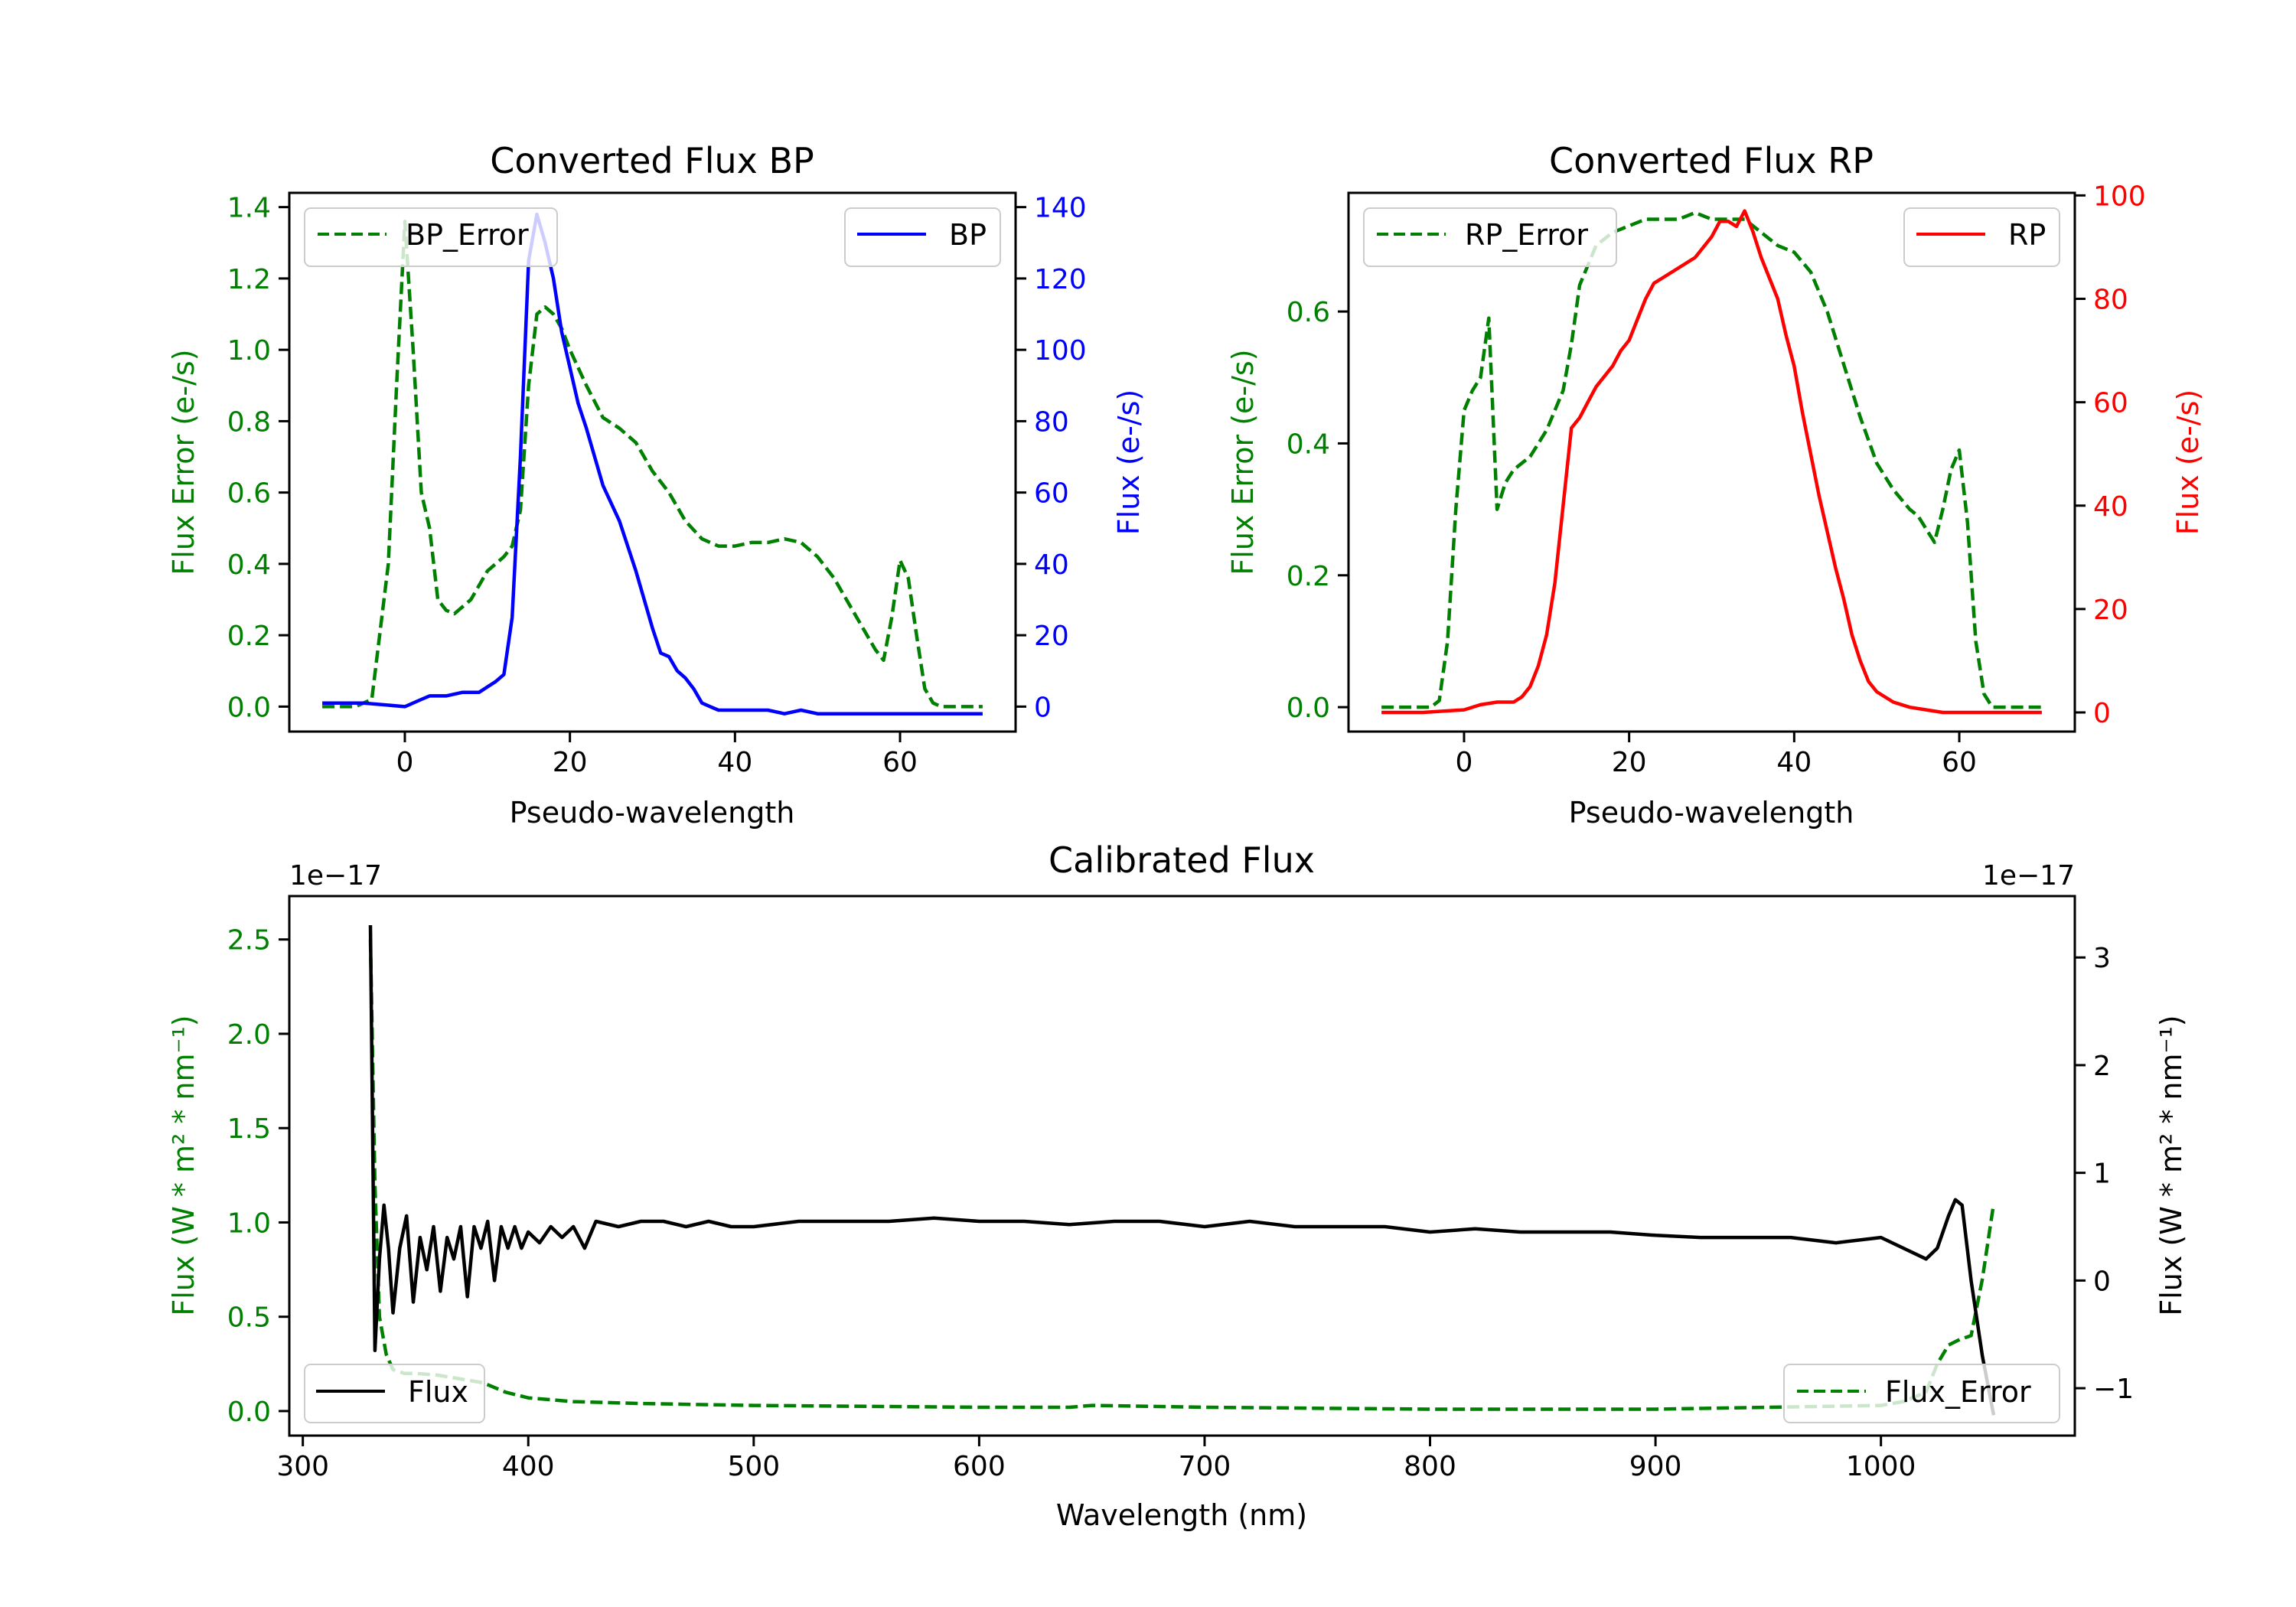 The height and width of the screenshot is (1607, 2296). What do you see at coordinates (249, 941) in the screenshot?
I see `calibrated-left-y-tick-label: 2.5` at bounding box center [249, 941].